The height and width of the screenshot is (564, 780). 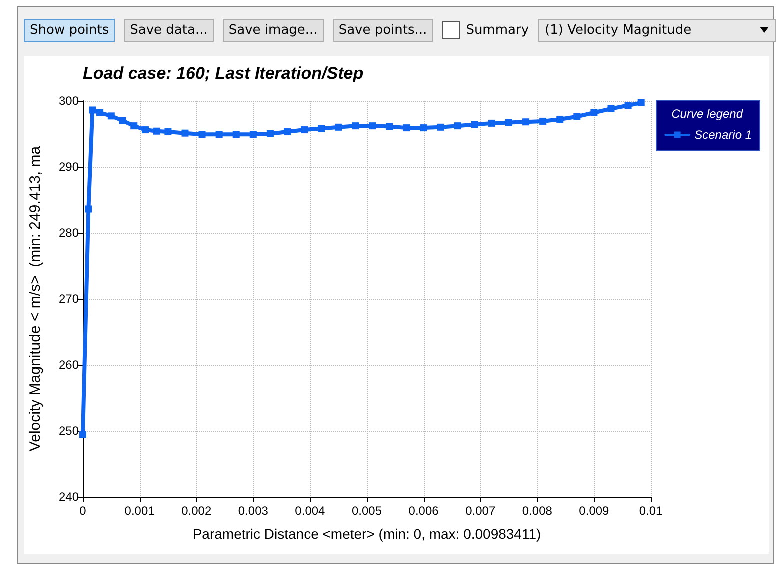 What do you see at coordinates (651, 511) in the screenshot?
I see `x-tick-label: 0.01` at bounding box center [651, 511].